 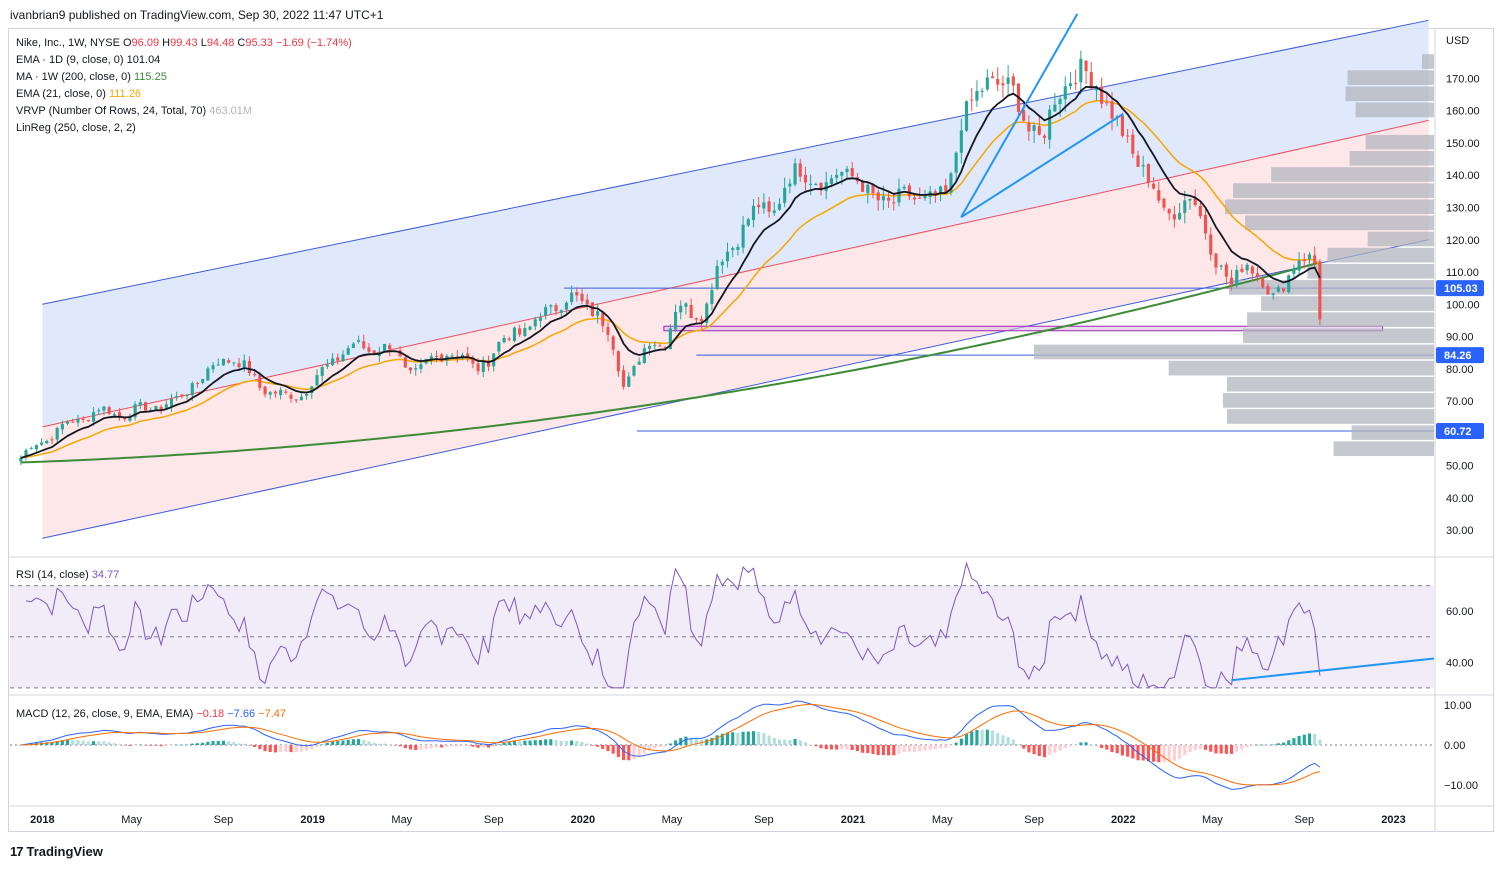 What do you see at coordinates (184, 77) in the screenshot?
I see `legend-ma200-row: MA · 1W (200, close, 0) 115.25` at bounding box center [184, 77].